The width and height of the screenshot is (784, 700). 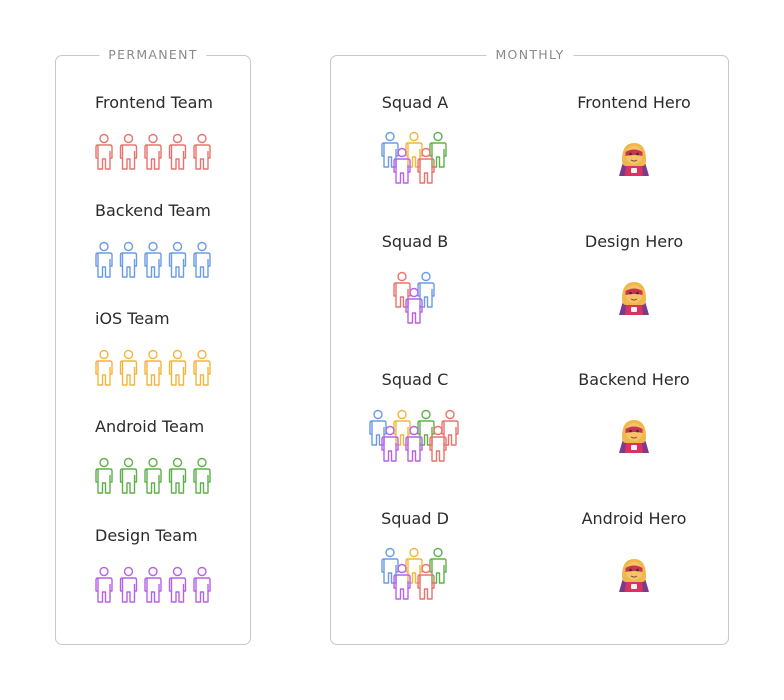 What do you see at coordinates (150, 426) in the screenshot?
I see `team-label-android: Android Team` at bounding box center [150, 426].